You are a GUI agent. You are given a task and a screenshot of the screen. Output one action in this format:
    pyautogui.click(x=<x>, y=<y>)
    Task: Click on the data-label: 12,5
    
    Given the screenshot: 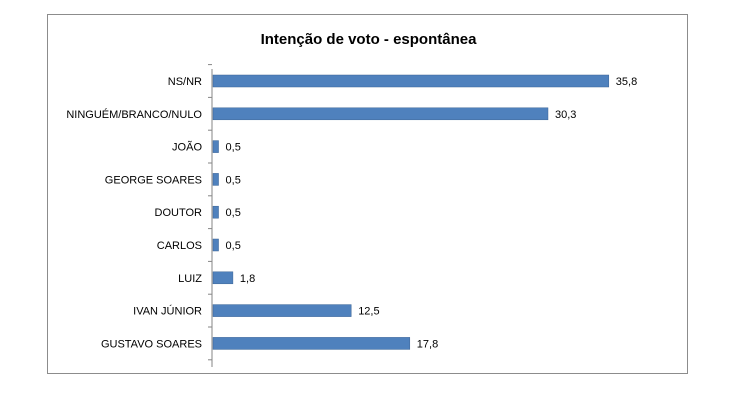 What is the action you would take?
    pyautogui.click(x=368, y=312)
    